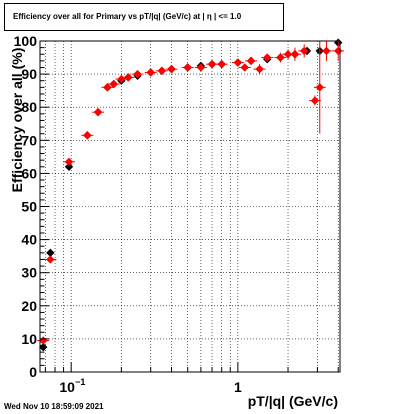 The image size is (400, 414). Describe the element at coordinates (238, 387) in the screenshot. I see `x-tick-label: 1` at that location.